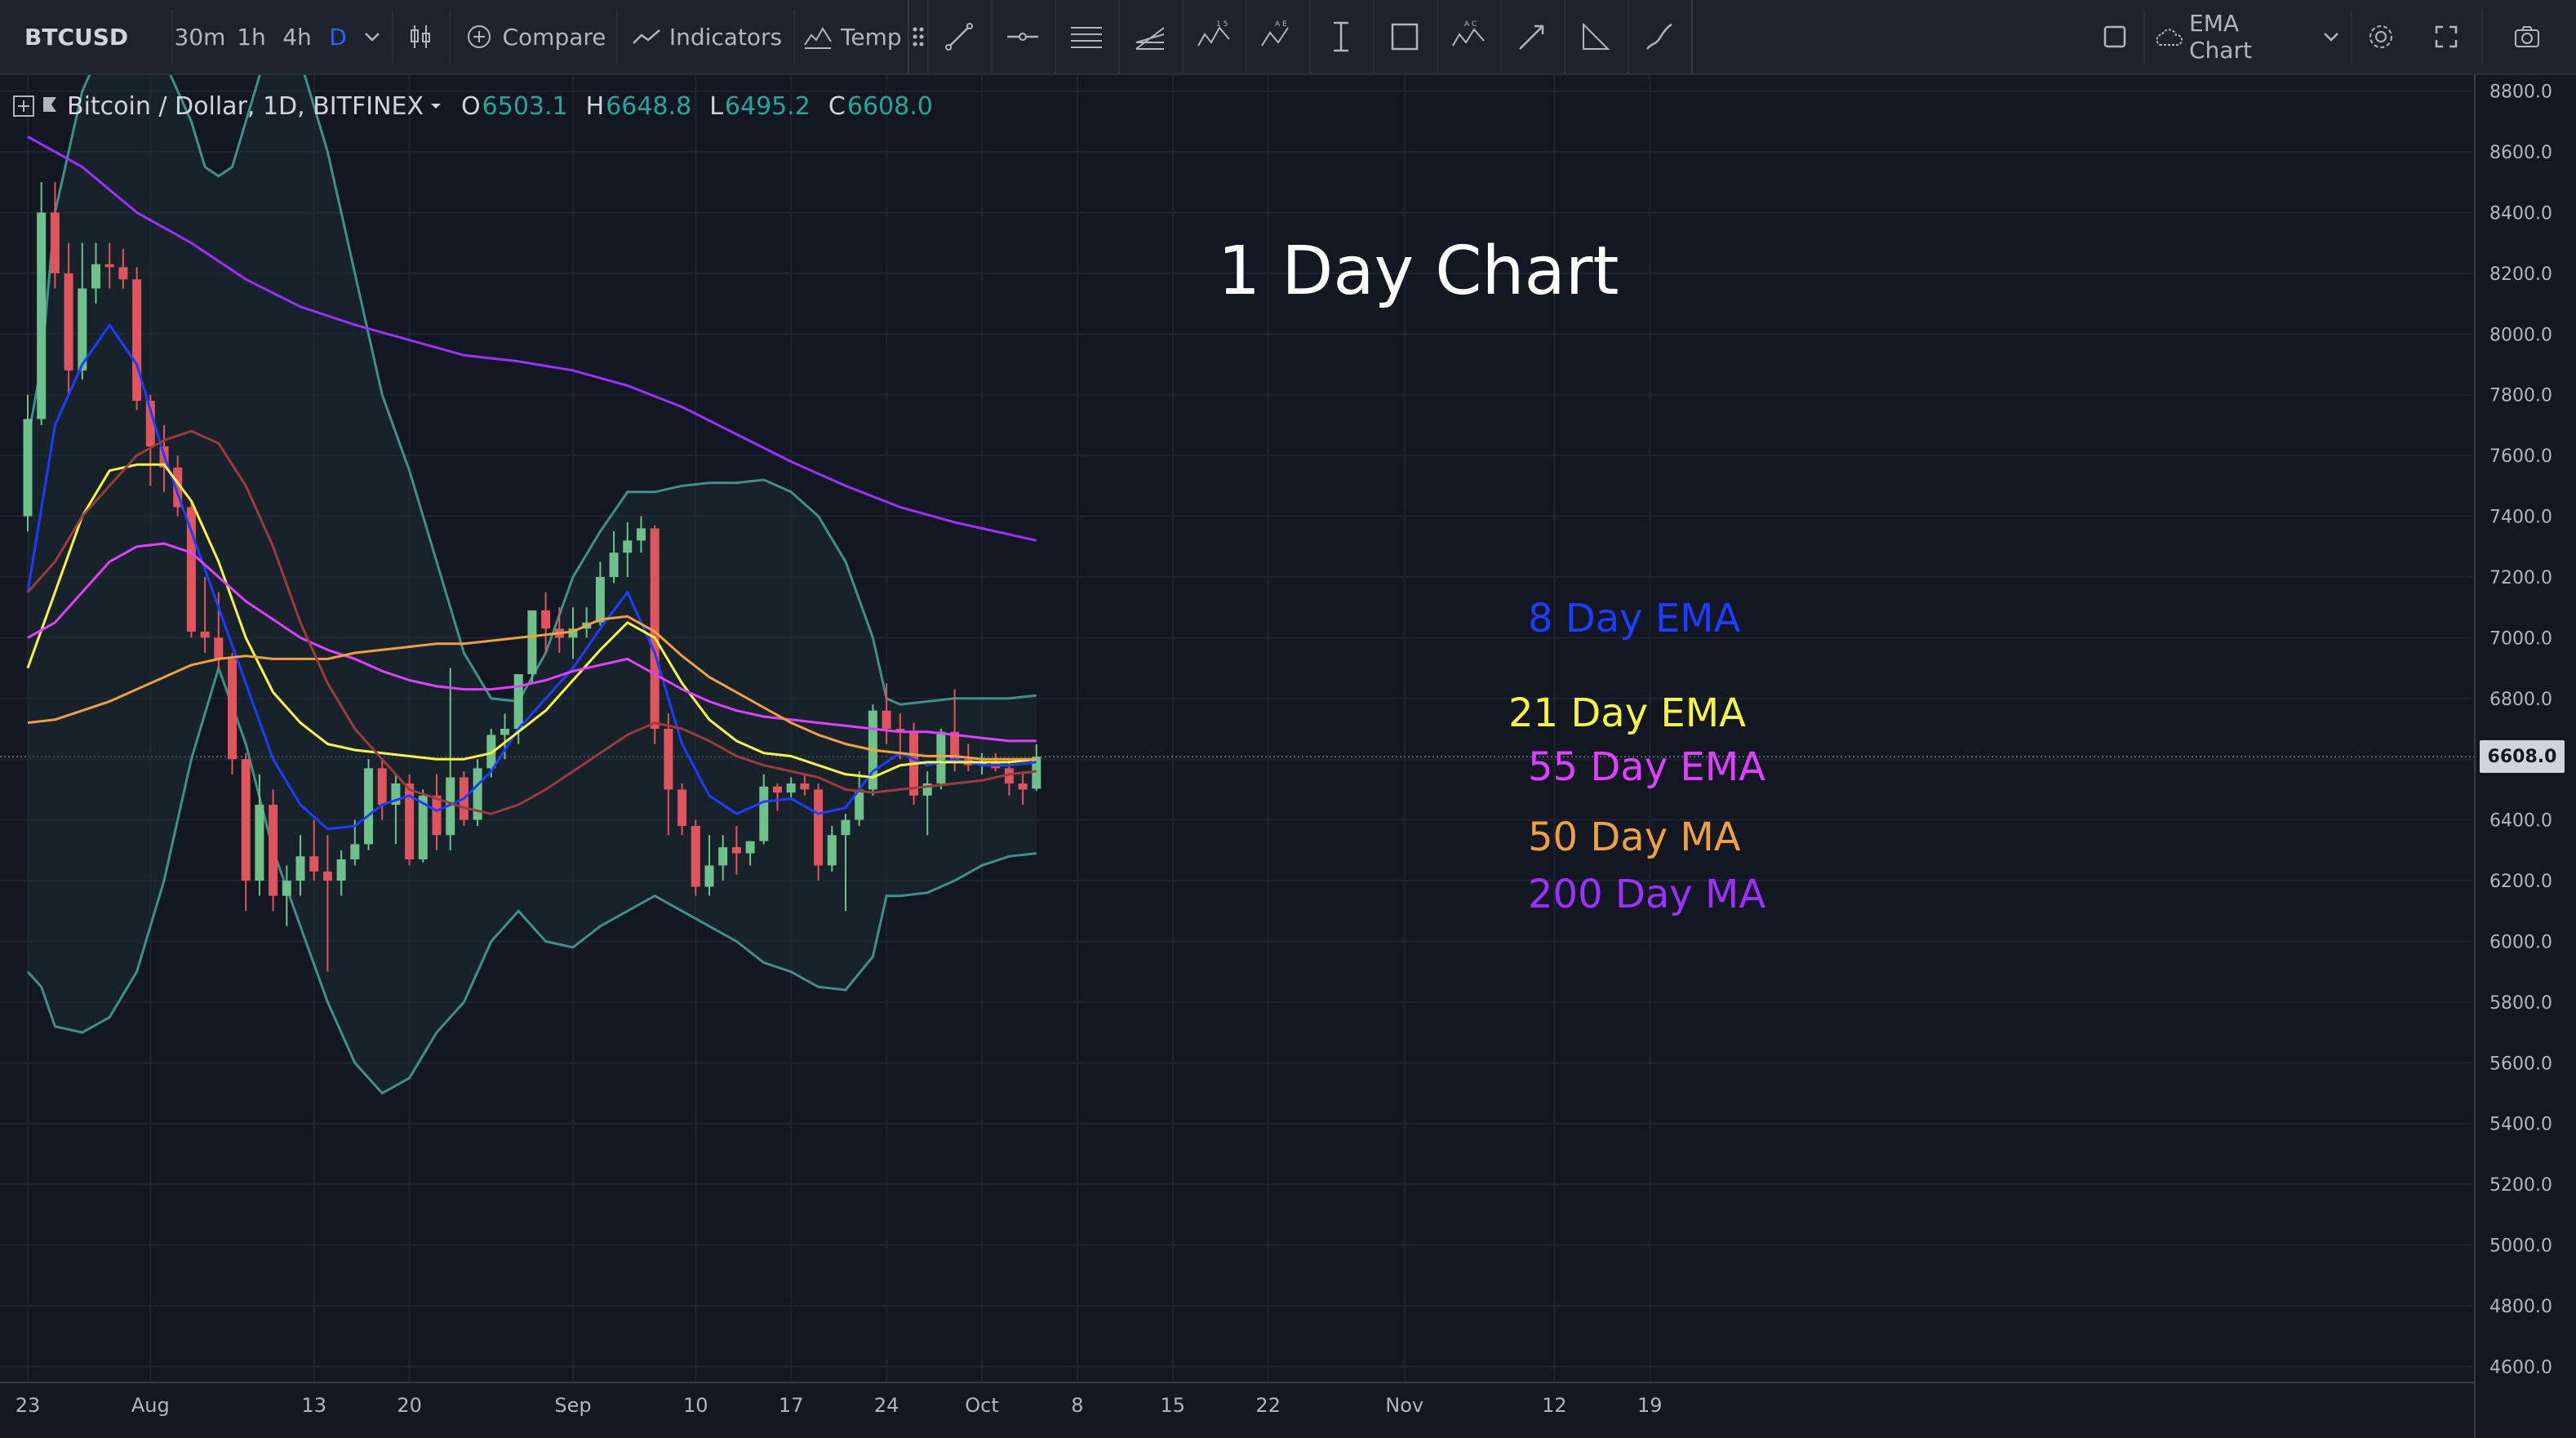  I want to click on compare-button: Compare, so click(534, 36).